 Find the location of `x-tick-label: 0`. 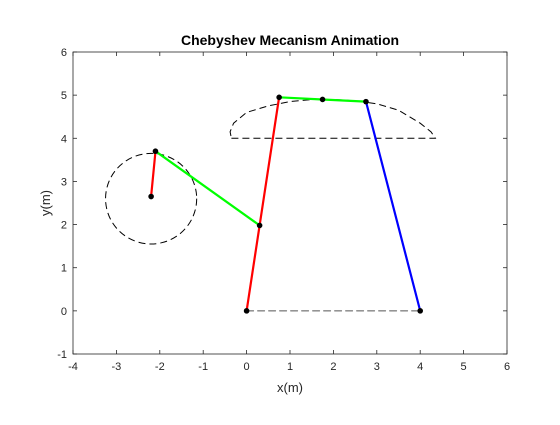

x-tick-label: 0 is located at coordinates (247, 367).